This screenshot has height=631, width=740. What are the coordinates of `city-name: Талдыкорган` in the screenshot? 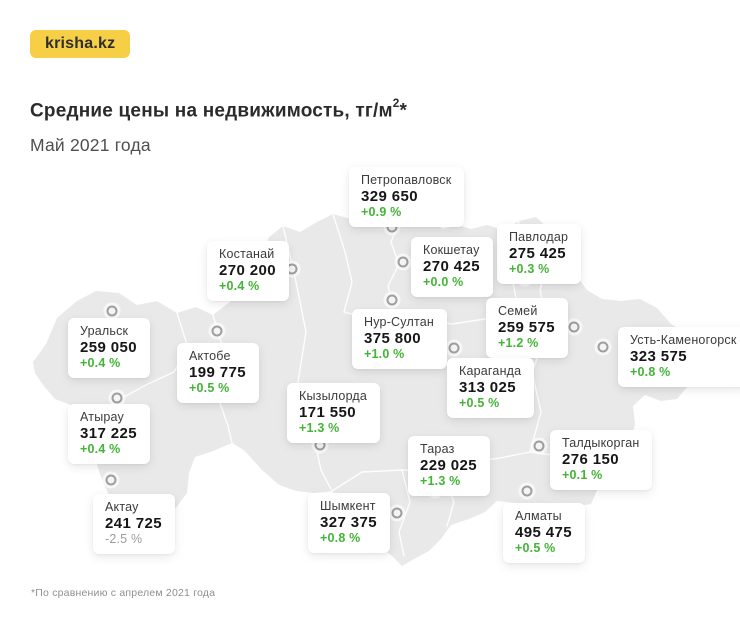 It's located at (601, 443).